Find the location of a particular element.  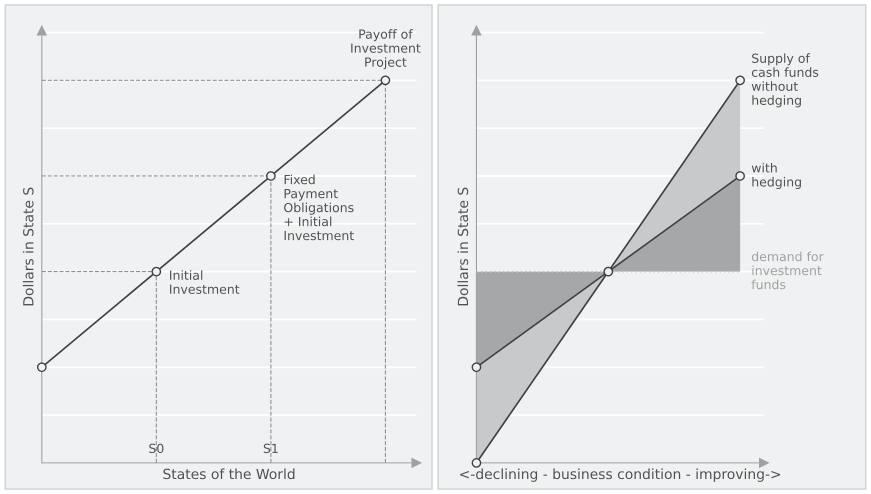

x-tick-label: S1 is located at coordinates (271, 449).